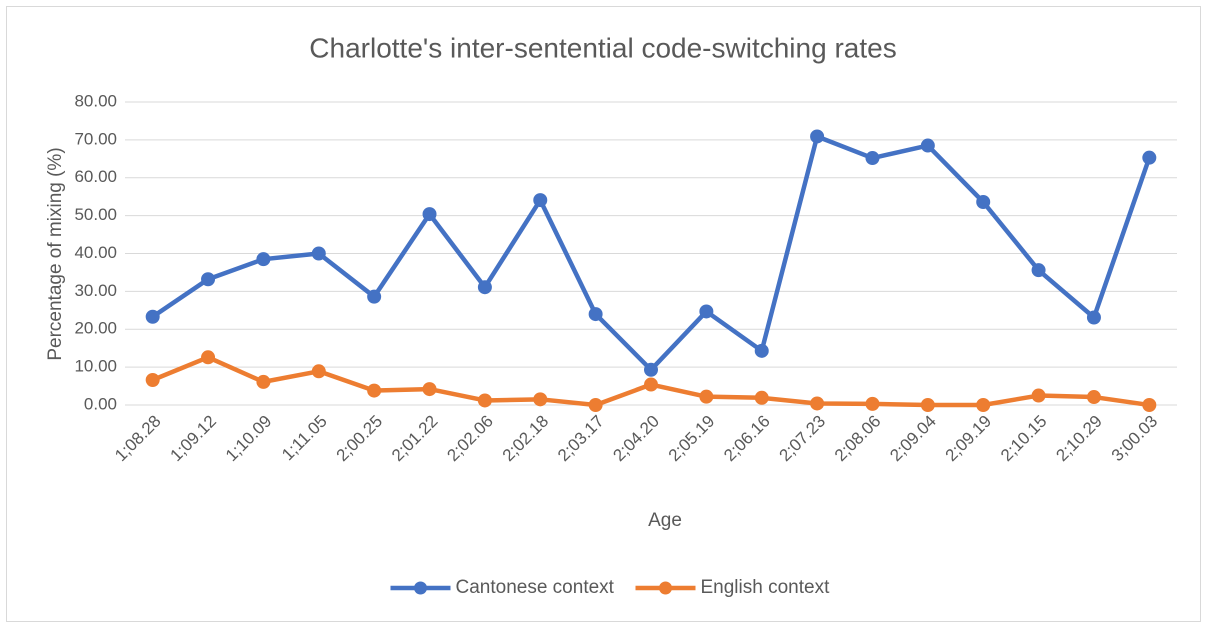  What do you see at coordinates (95, 328) in the screenshot?
I see `y-tick-label: 20.00` at bounding box center [95, 328].